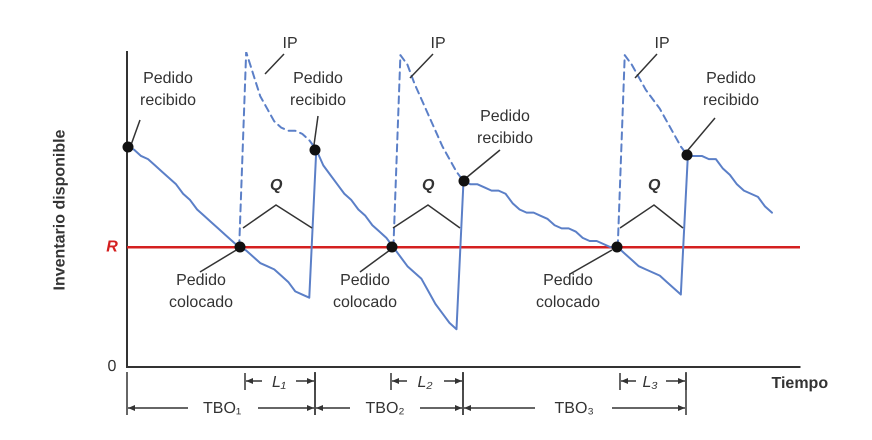 The image size is (872, 440). Describe the element at coordinates (800, 384) in the screenshot. I see `x-axis-title: Tiempo` at that location.